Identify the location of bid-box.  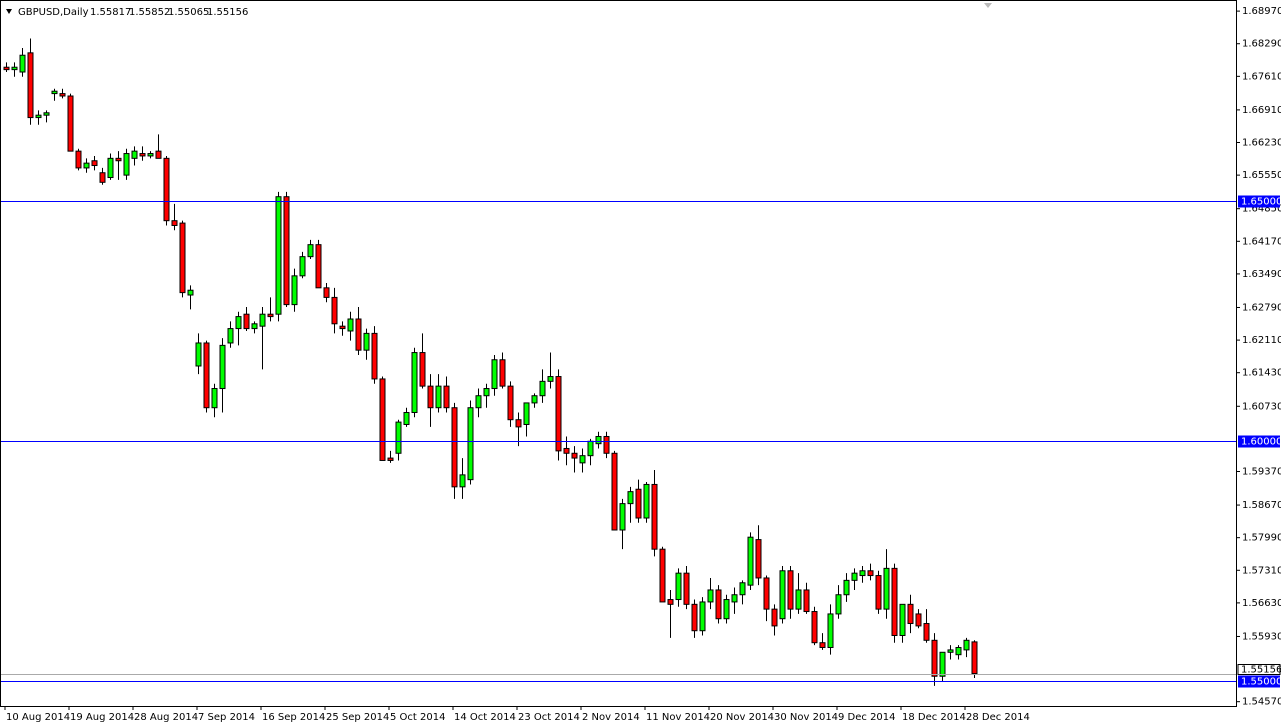
(1259, 669).